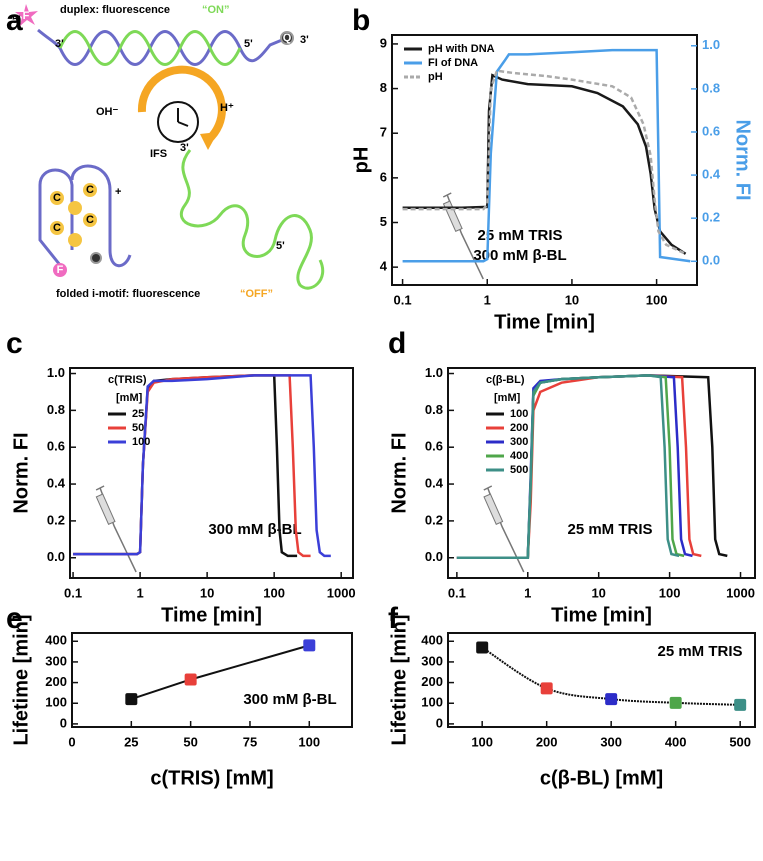 Image resolution: width=763 pixels, height=861 pixels. What do you see at coordinates (740, 741) in the screenshot?
I see `x-tick-label: 500` at bounding box center [740, 741].